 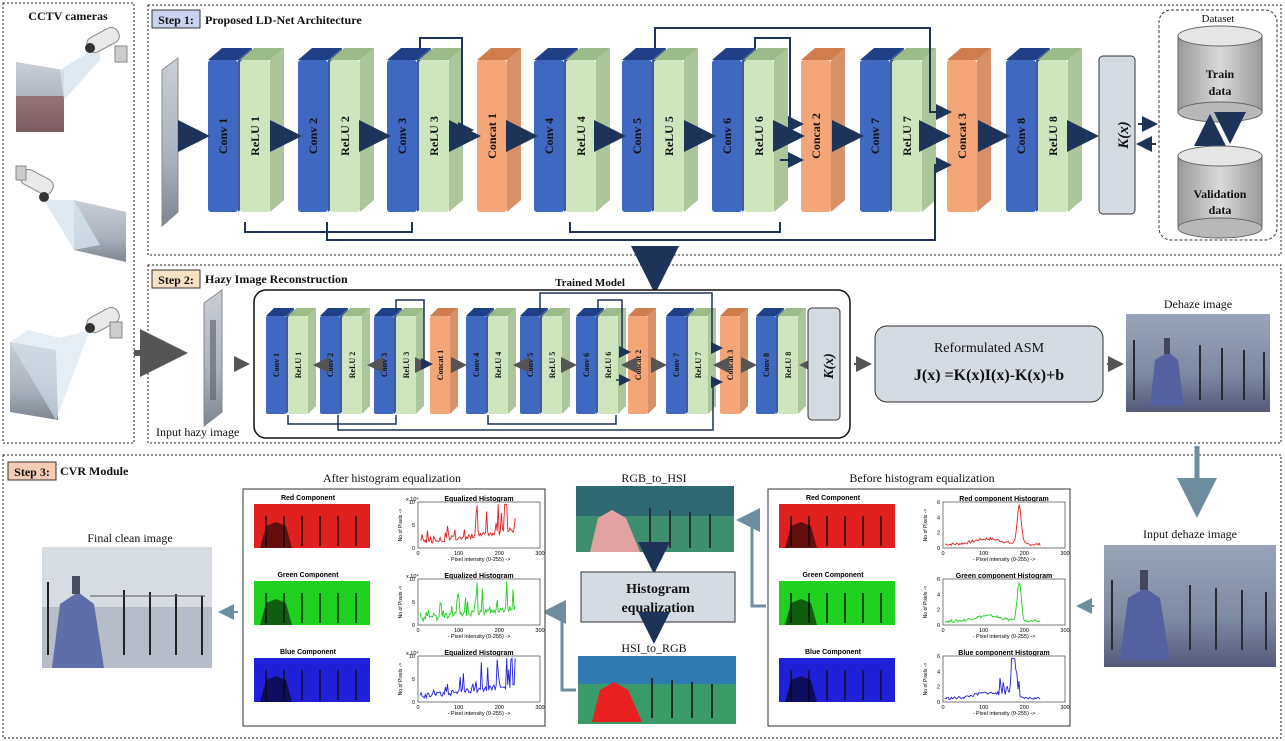 I want to click on step1-layer-label: ReLU 8, so click(x=1053, y=136).